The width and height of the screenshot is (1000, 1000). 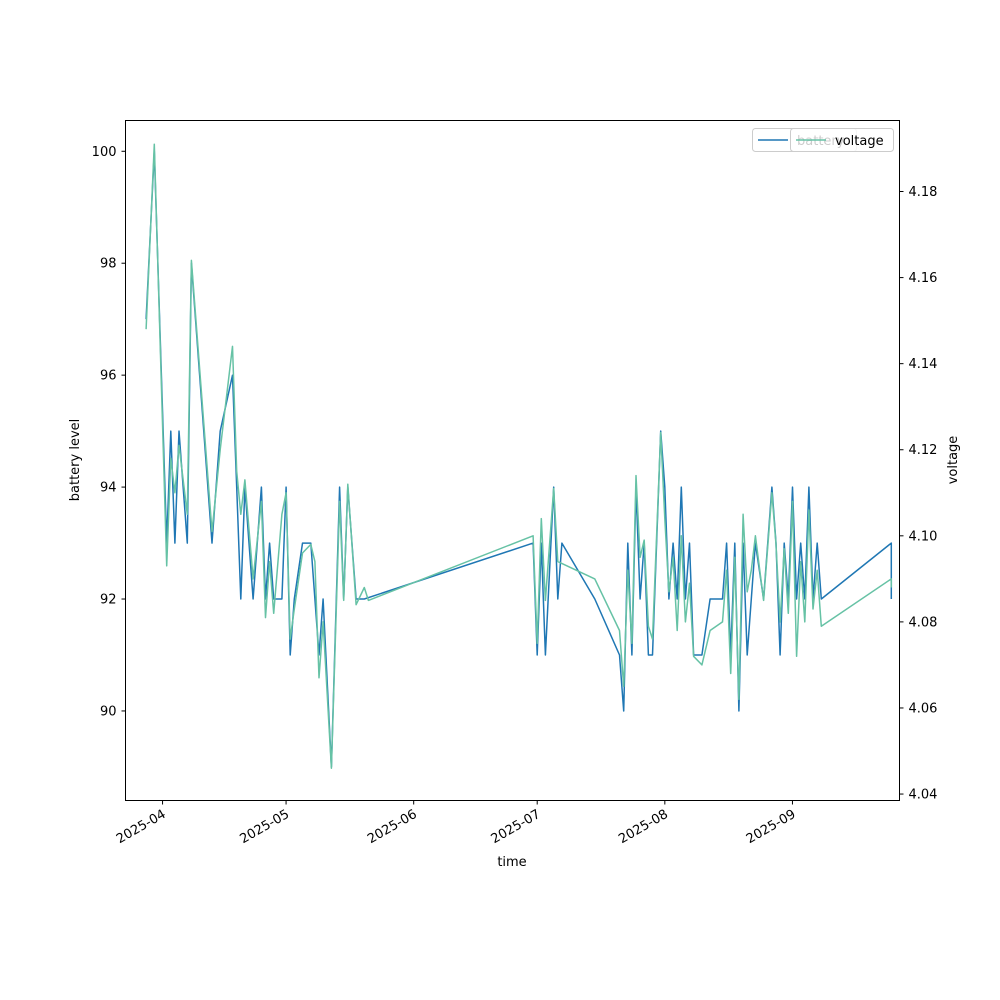 I want to click on y-right-tick-label: 4.12, so click(x=923, y=450).